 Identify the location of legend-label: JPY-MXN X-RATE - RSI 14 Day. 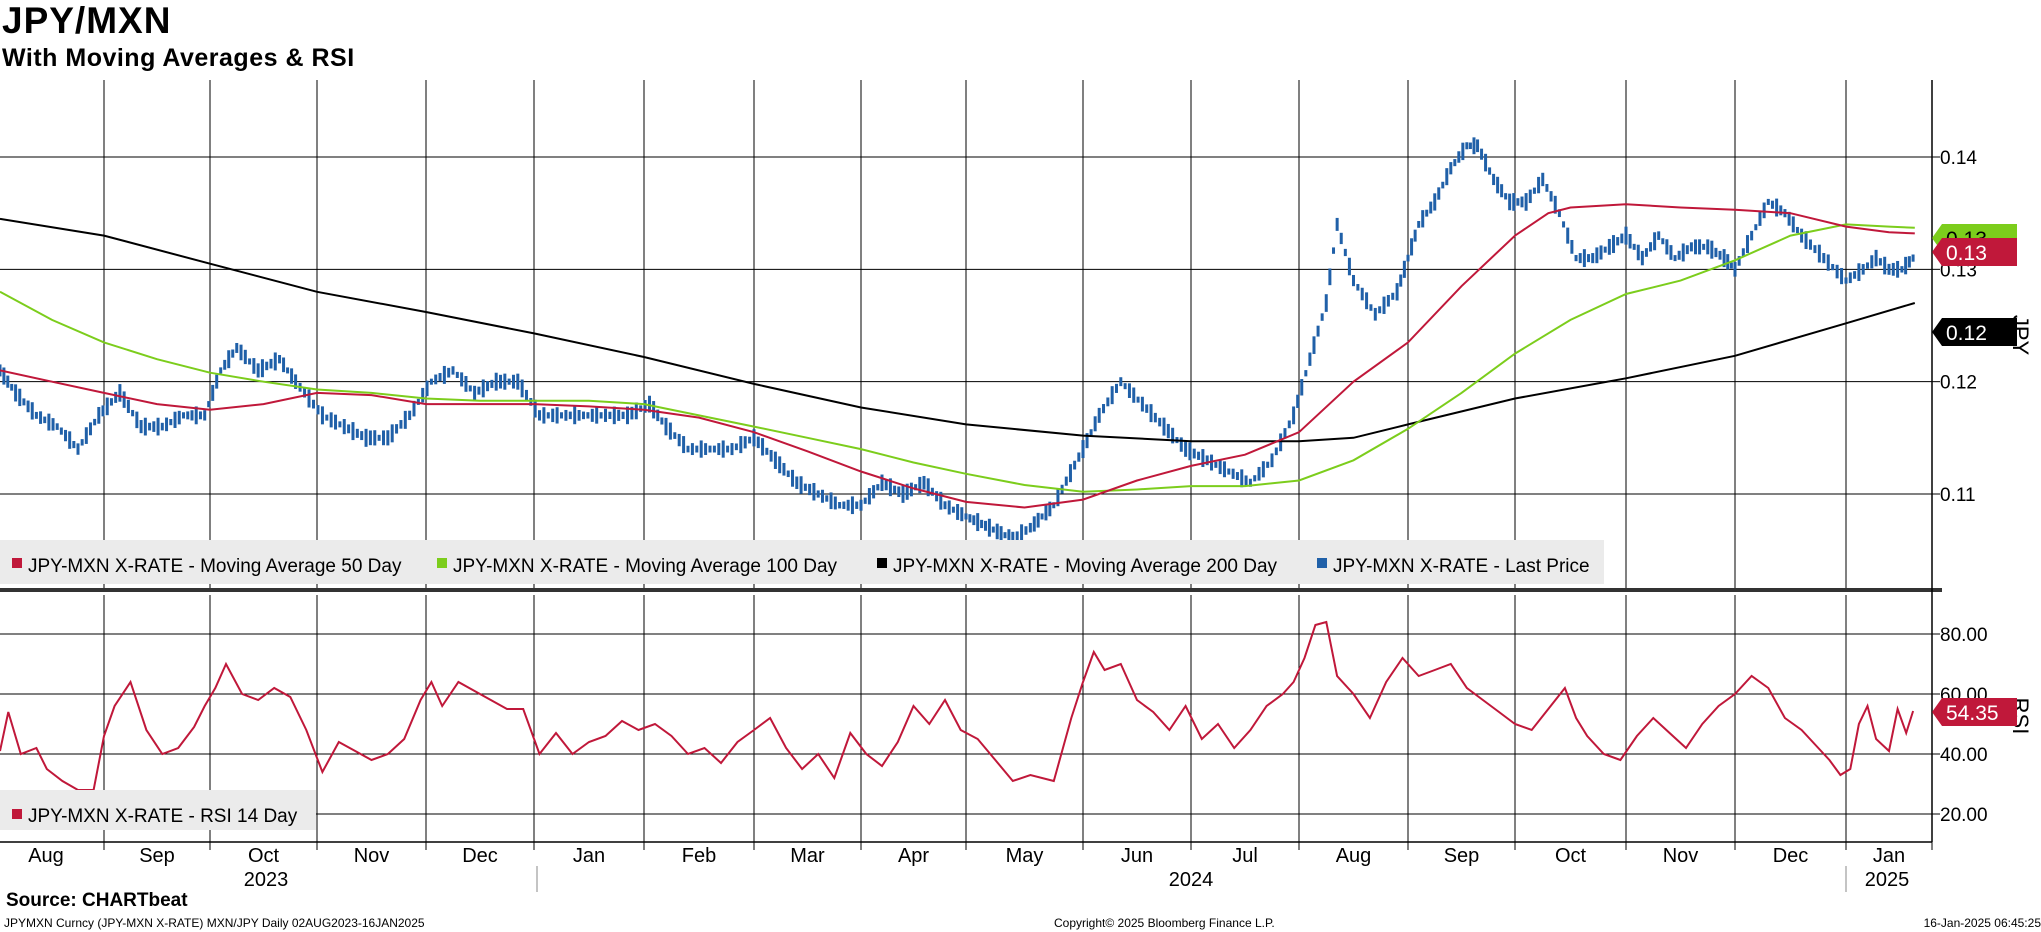
(163, 816).